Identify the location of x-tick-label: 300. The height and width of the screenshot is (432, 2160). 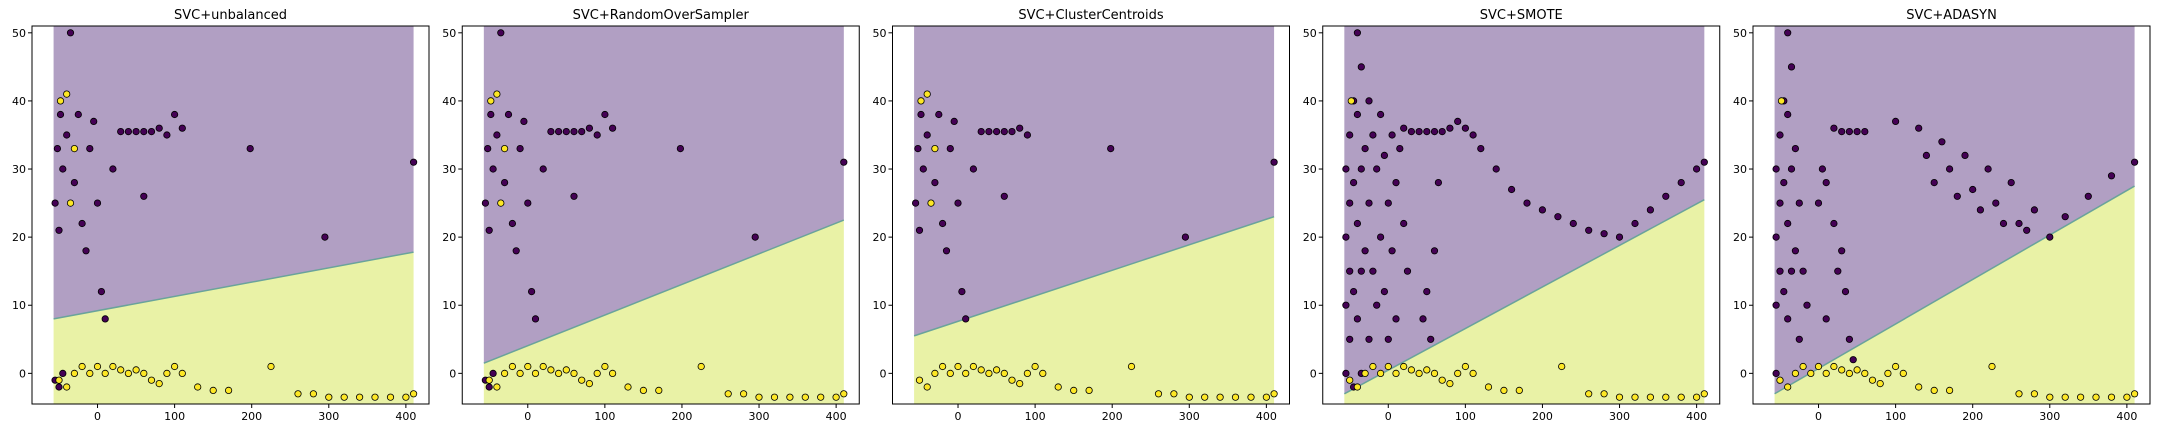
(2049, 416).